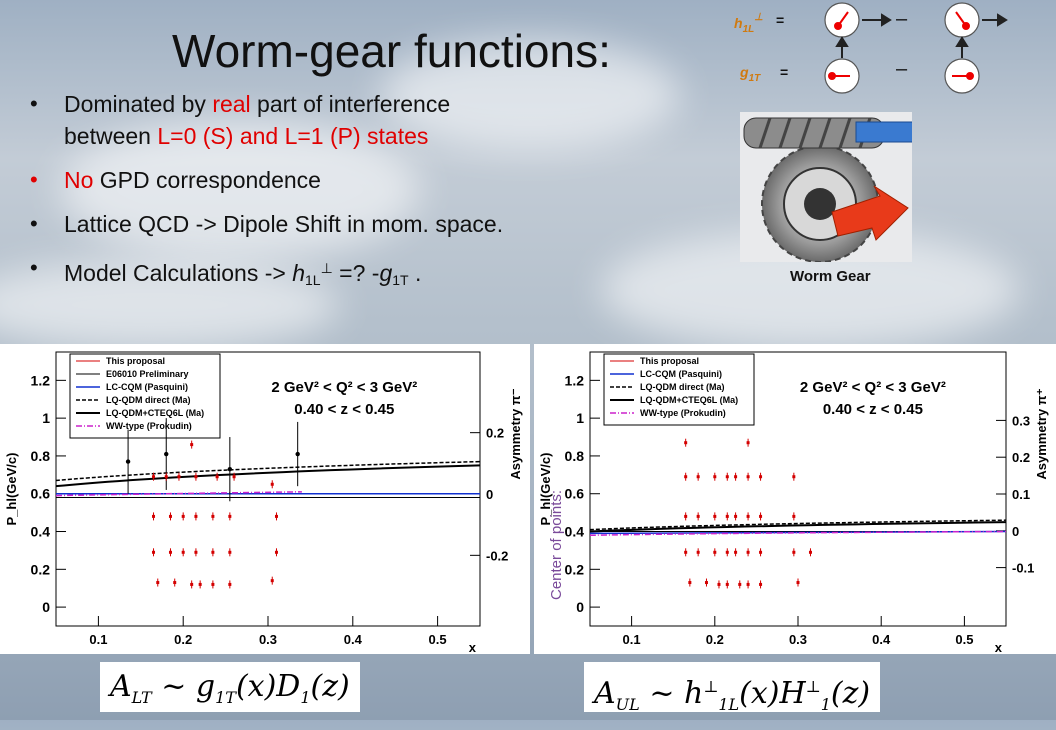  Describe the element at coordinates (780, 20) in the screenshot. I see `h1l-equals: =` at that location.